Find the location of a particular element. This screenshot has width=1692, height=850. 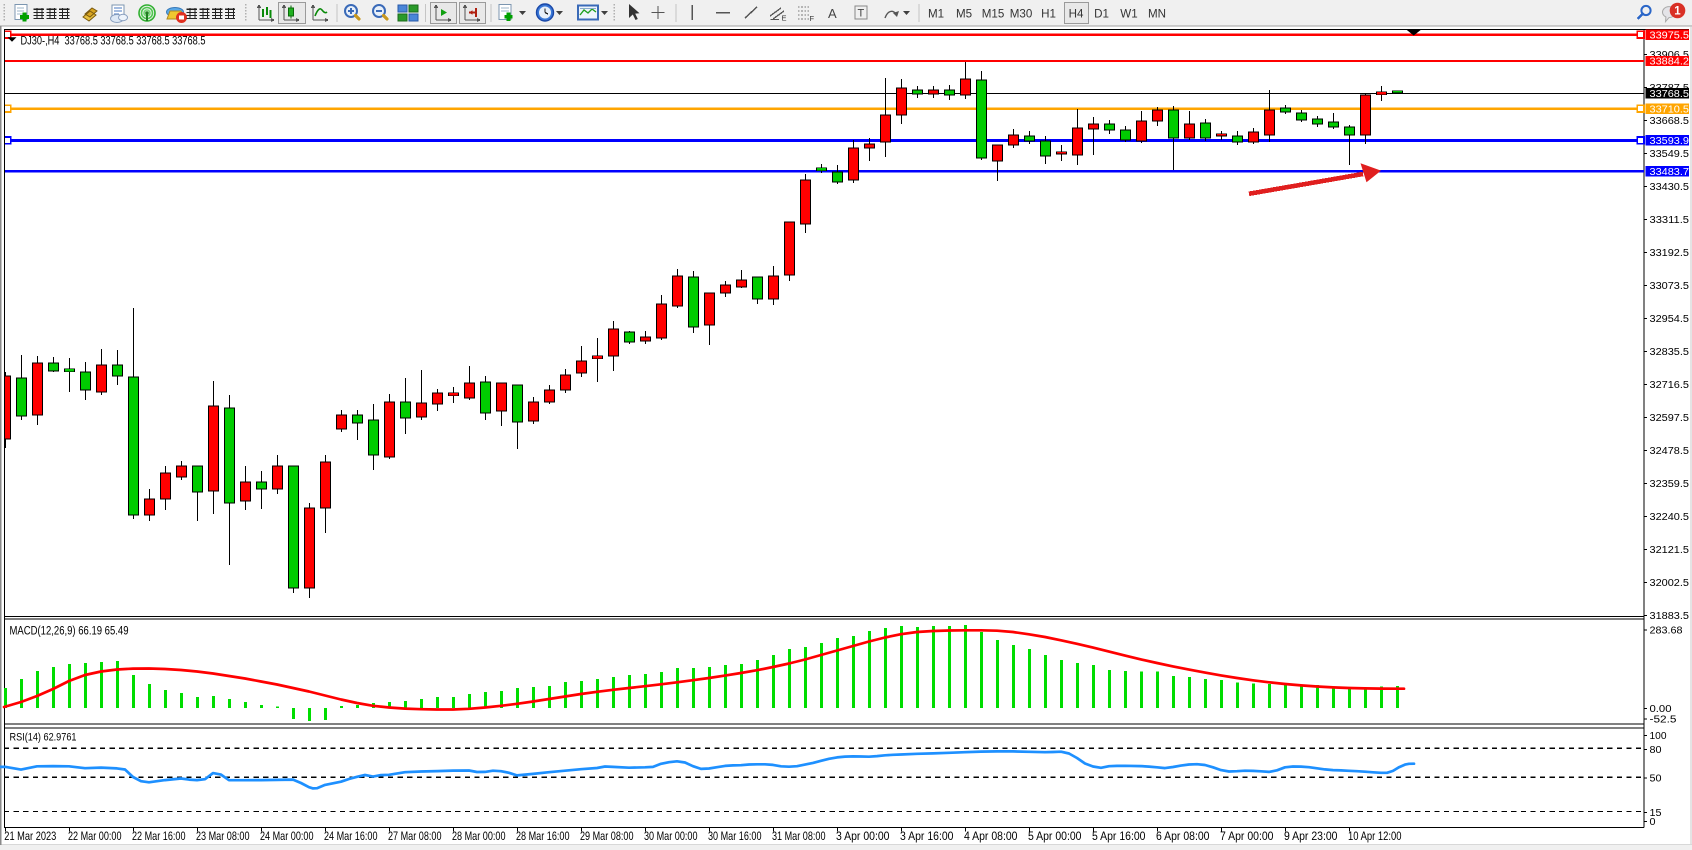

svg-text: 32002.5 is located at coordinates (1670, 583).